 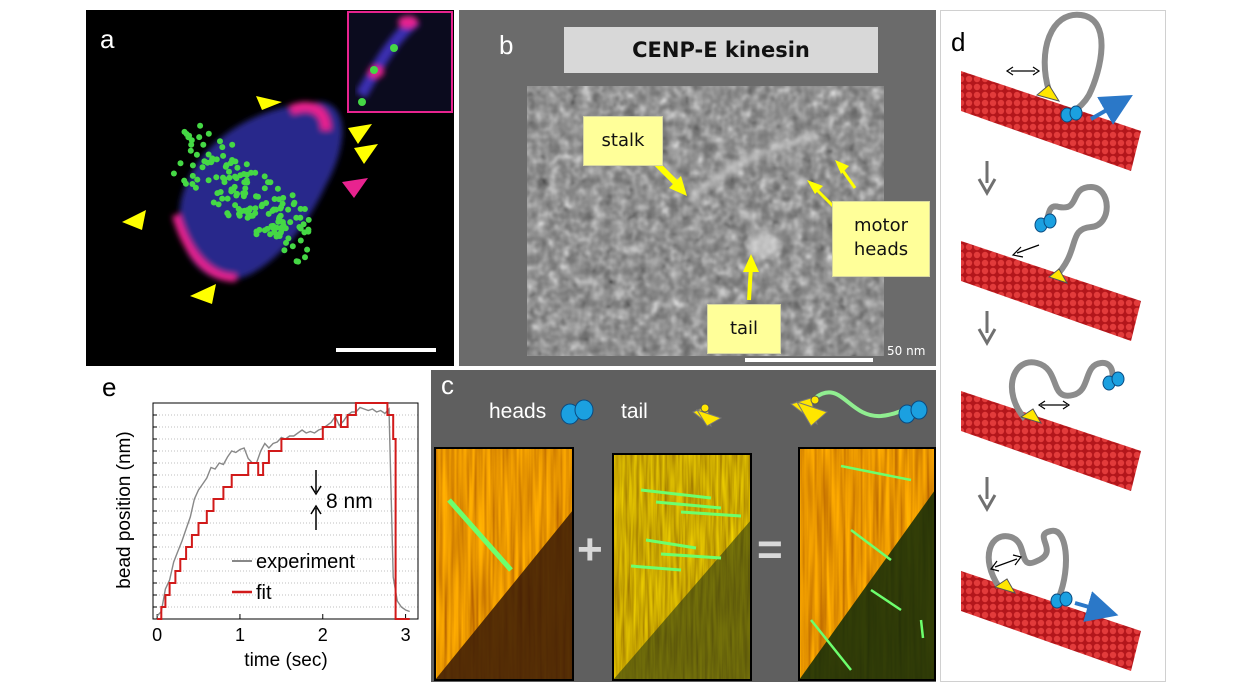 I want to click on diffusion-arrow, so click(x=1006, y=563).